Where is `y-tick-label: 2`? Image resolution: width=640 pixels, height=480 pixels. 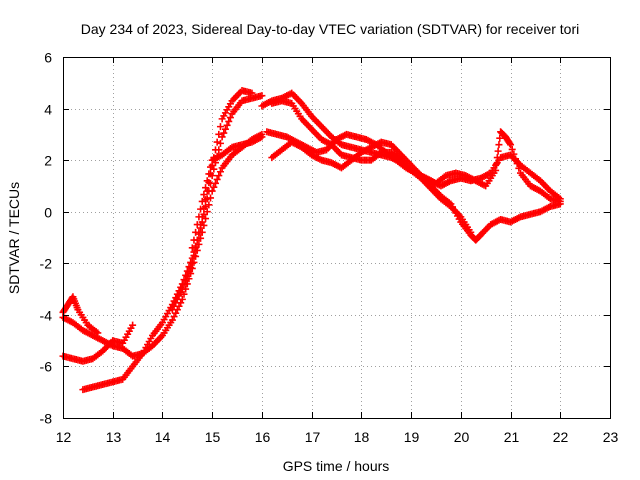
y-tick-label: 2 is located at coordinates (48, 161).